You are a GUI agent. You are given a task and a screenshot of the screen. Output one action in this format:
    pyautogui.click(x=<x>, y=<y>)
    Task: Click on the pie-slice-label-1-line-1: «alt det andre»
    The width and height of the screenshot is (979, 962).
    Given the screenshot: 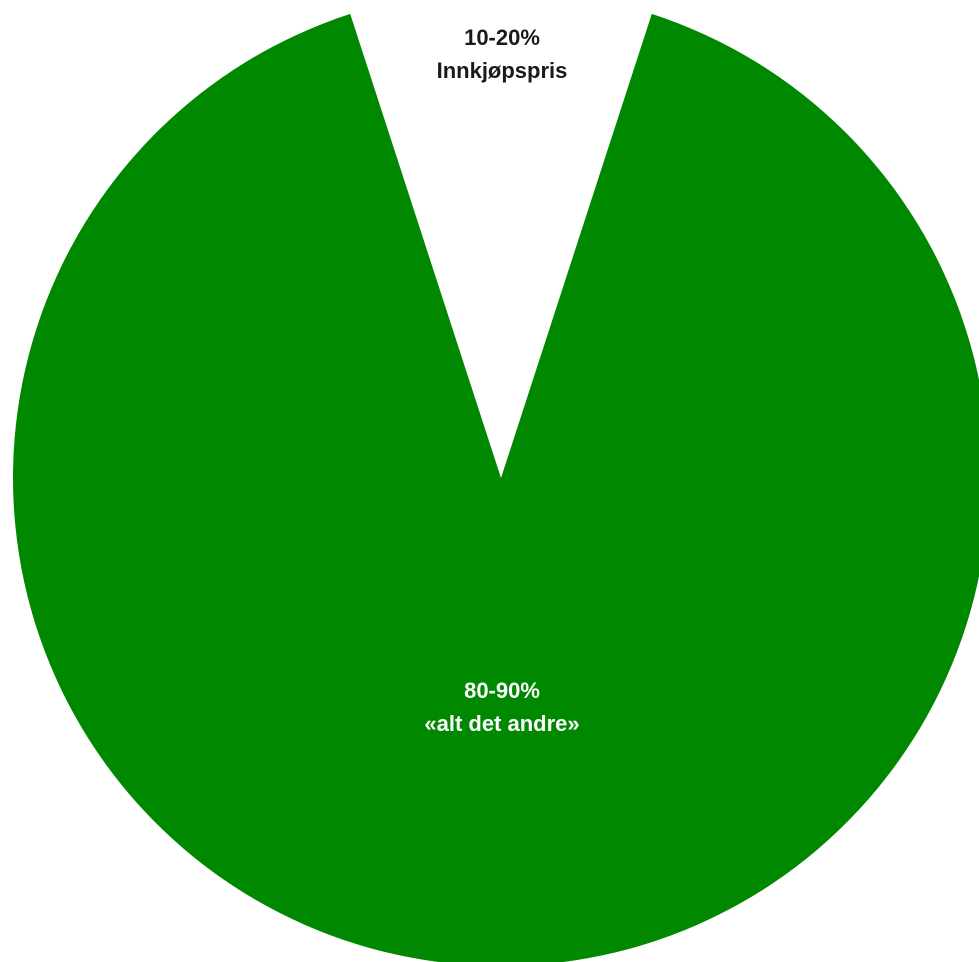 What is the action you would take?
    pyautogui.click(x=501, y=723)
    